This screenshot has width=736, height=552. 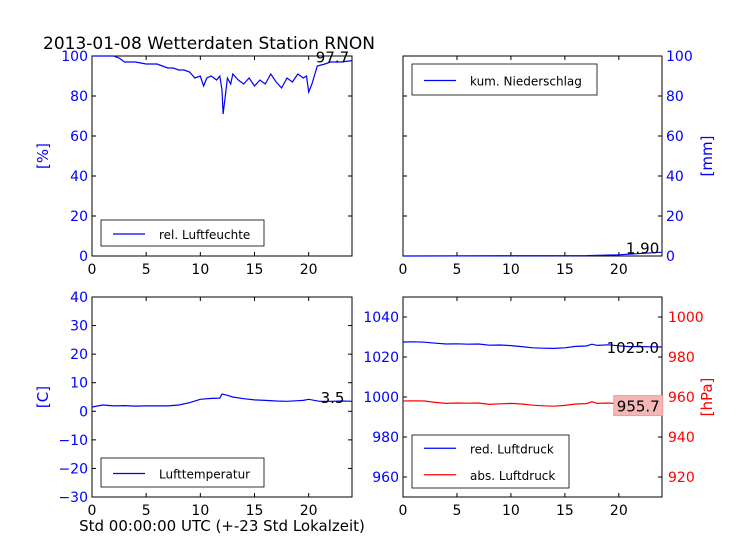 I want to click on y-tick-label: 1000, so click(x=381, y=398).